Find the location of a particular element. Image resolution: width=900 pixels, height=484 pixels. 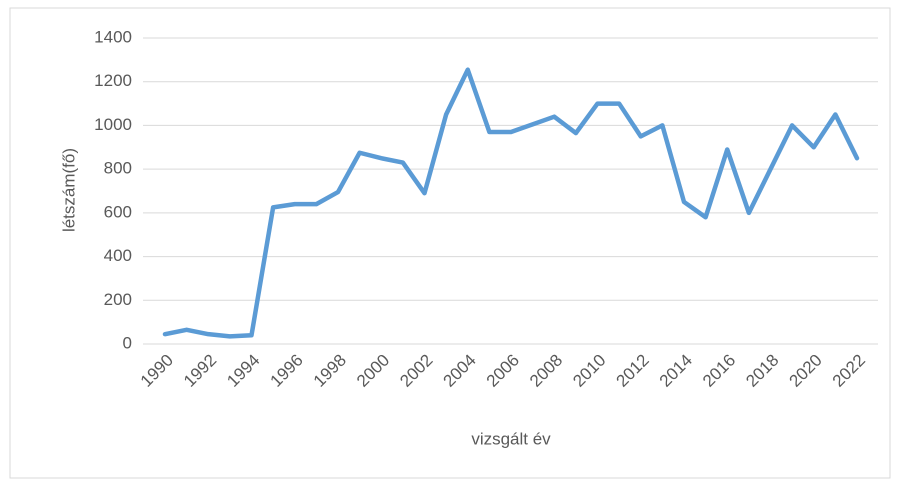

y-tick-label: 400 is located at coordinates (118, 255).